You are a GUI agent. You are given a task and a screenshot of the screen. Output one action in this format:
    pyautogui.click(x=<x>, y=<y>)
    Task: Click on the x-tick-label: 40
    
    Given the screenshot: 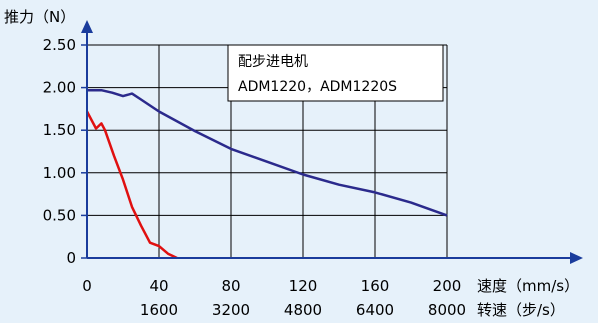 What is the action you would take?
    pyautogui.click(x=158, y=286)
    